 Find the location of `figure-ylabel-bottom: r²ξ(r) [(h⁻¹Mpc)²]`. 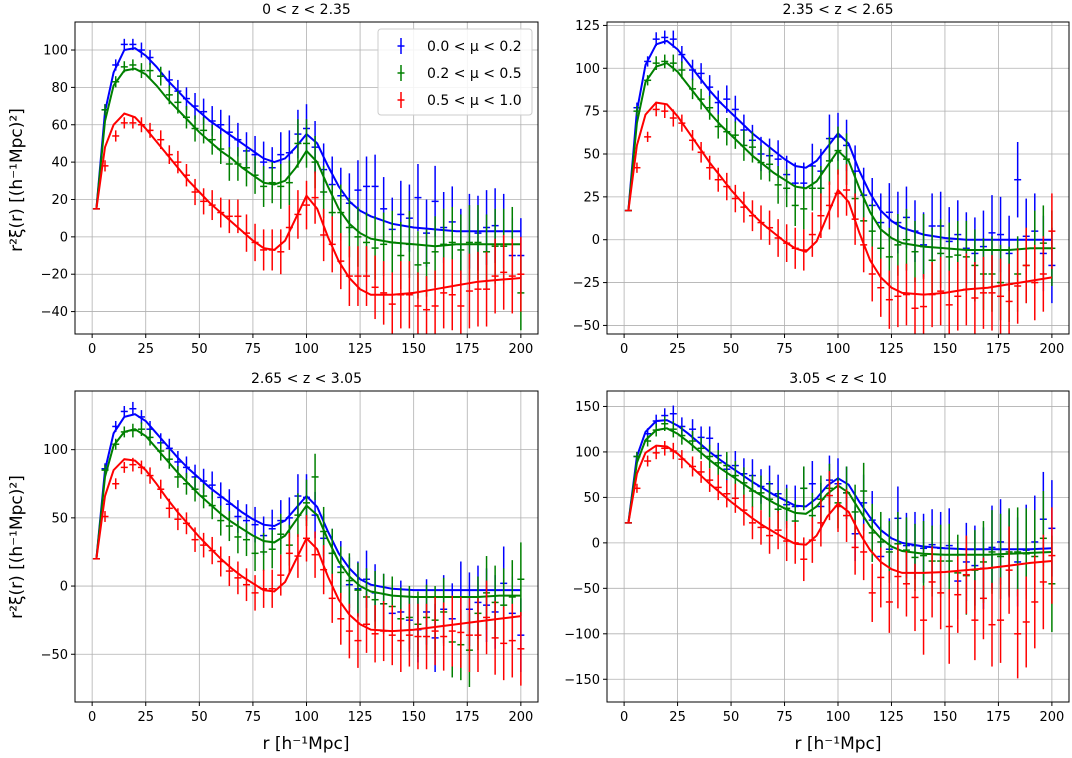

figure-ylabel-bottom: r²ξ(r) [(h⁻¹Mpc)²] is located at coordinates (17, 547).